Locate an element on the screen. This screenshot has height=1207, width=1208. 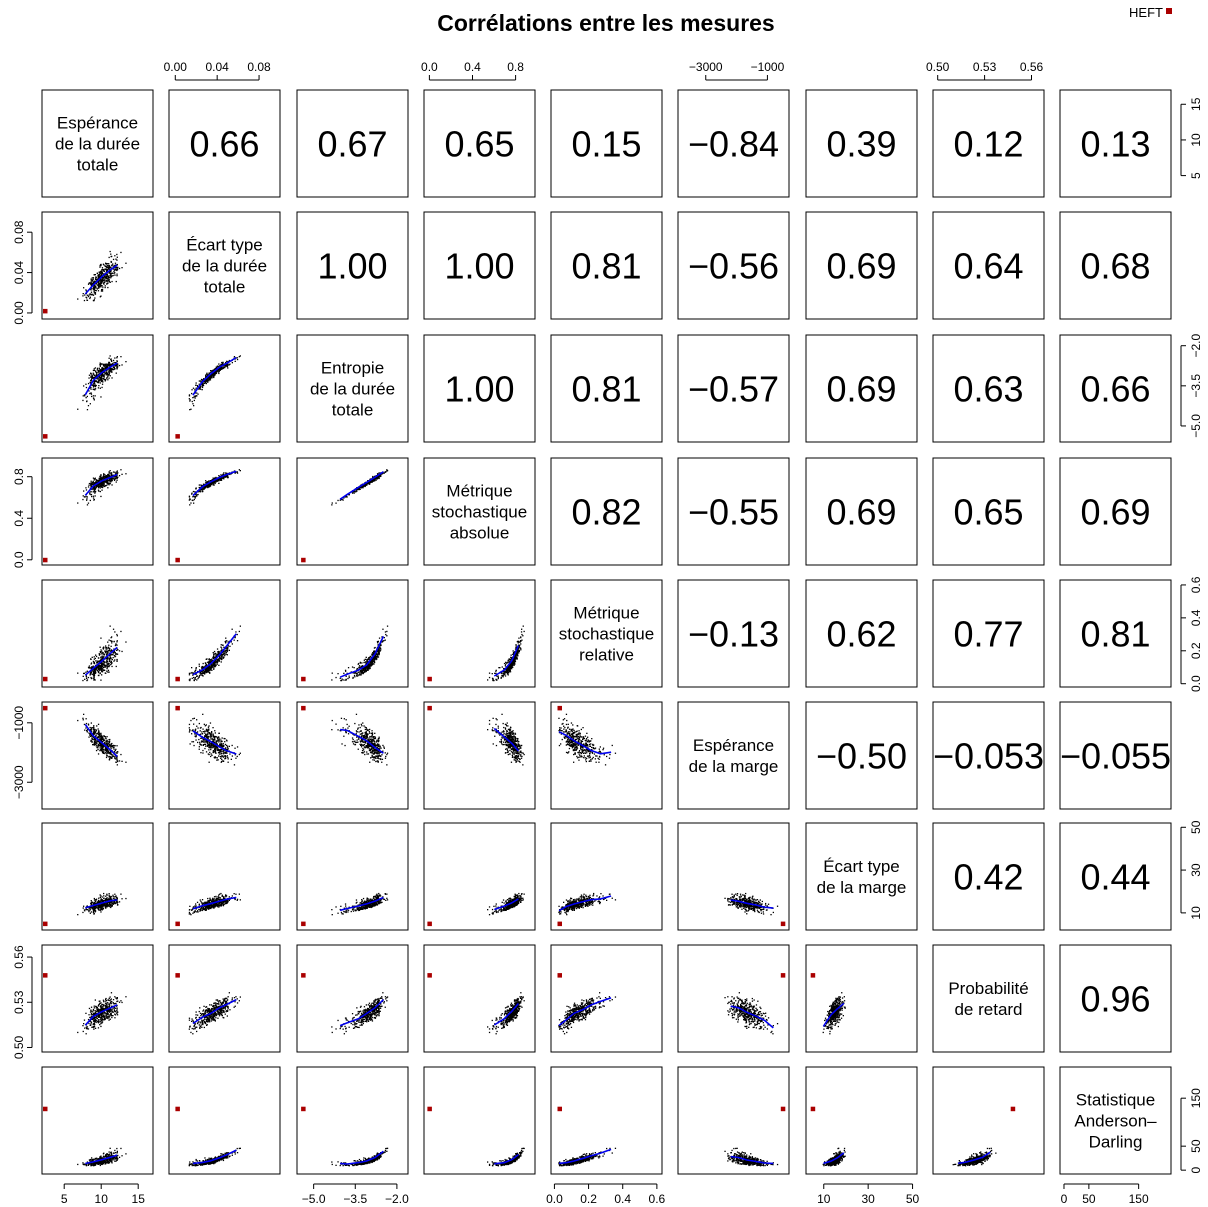
panel-r1-c3 is located at coordinates (352, 143).